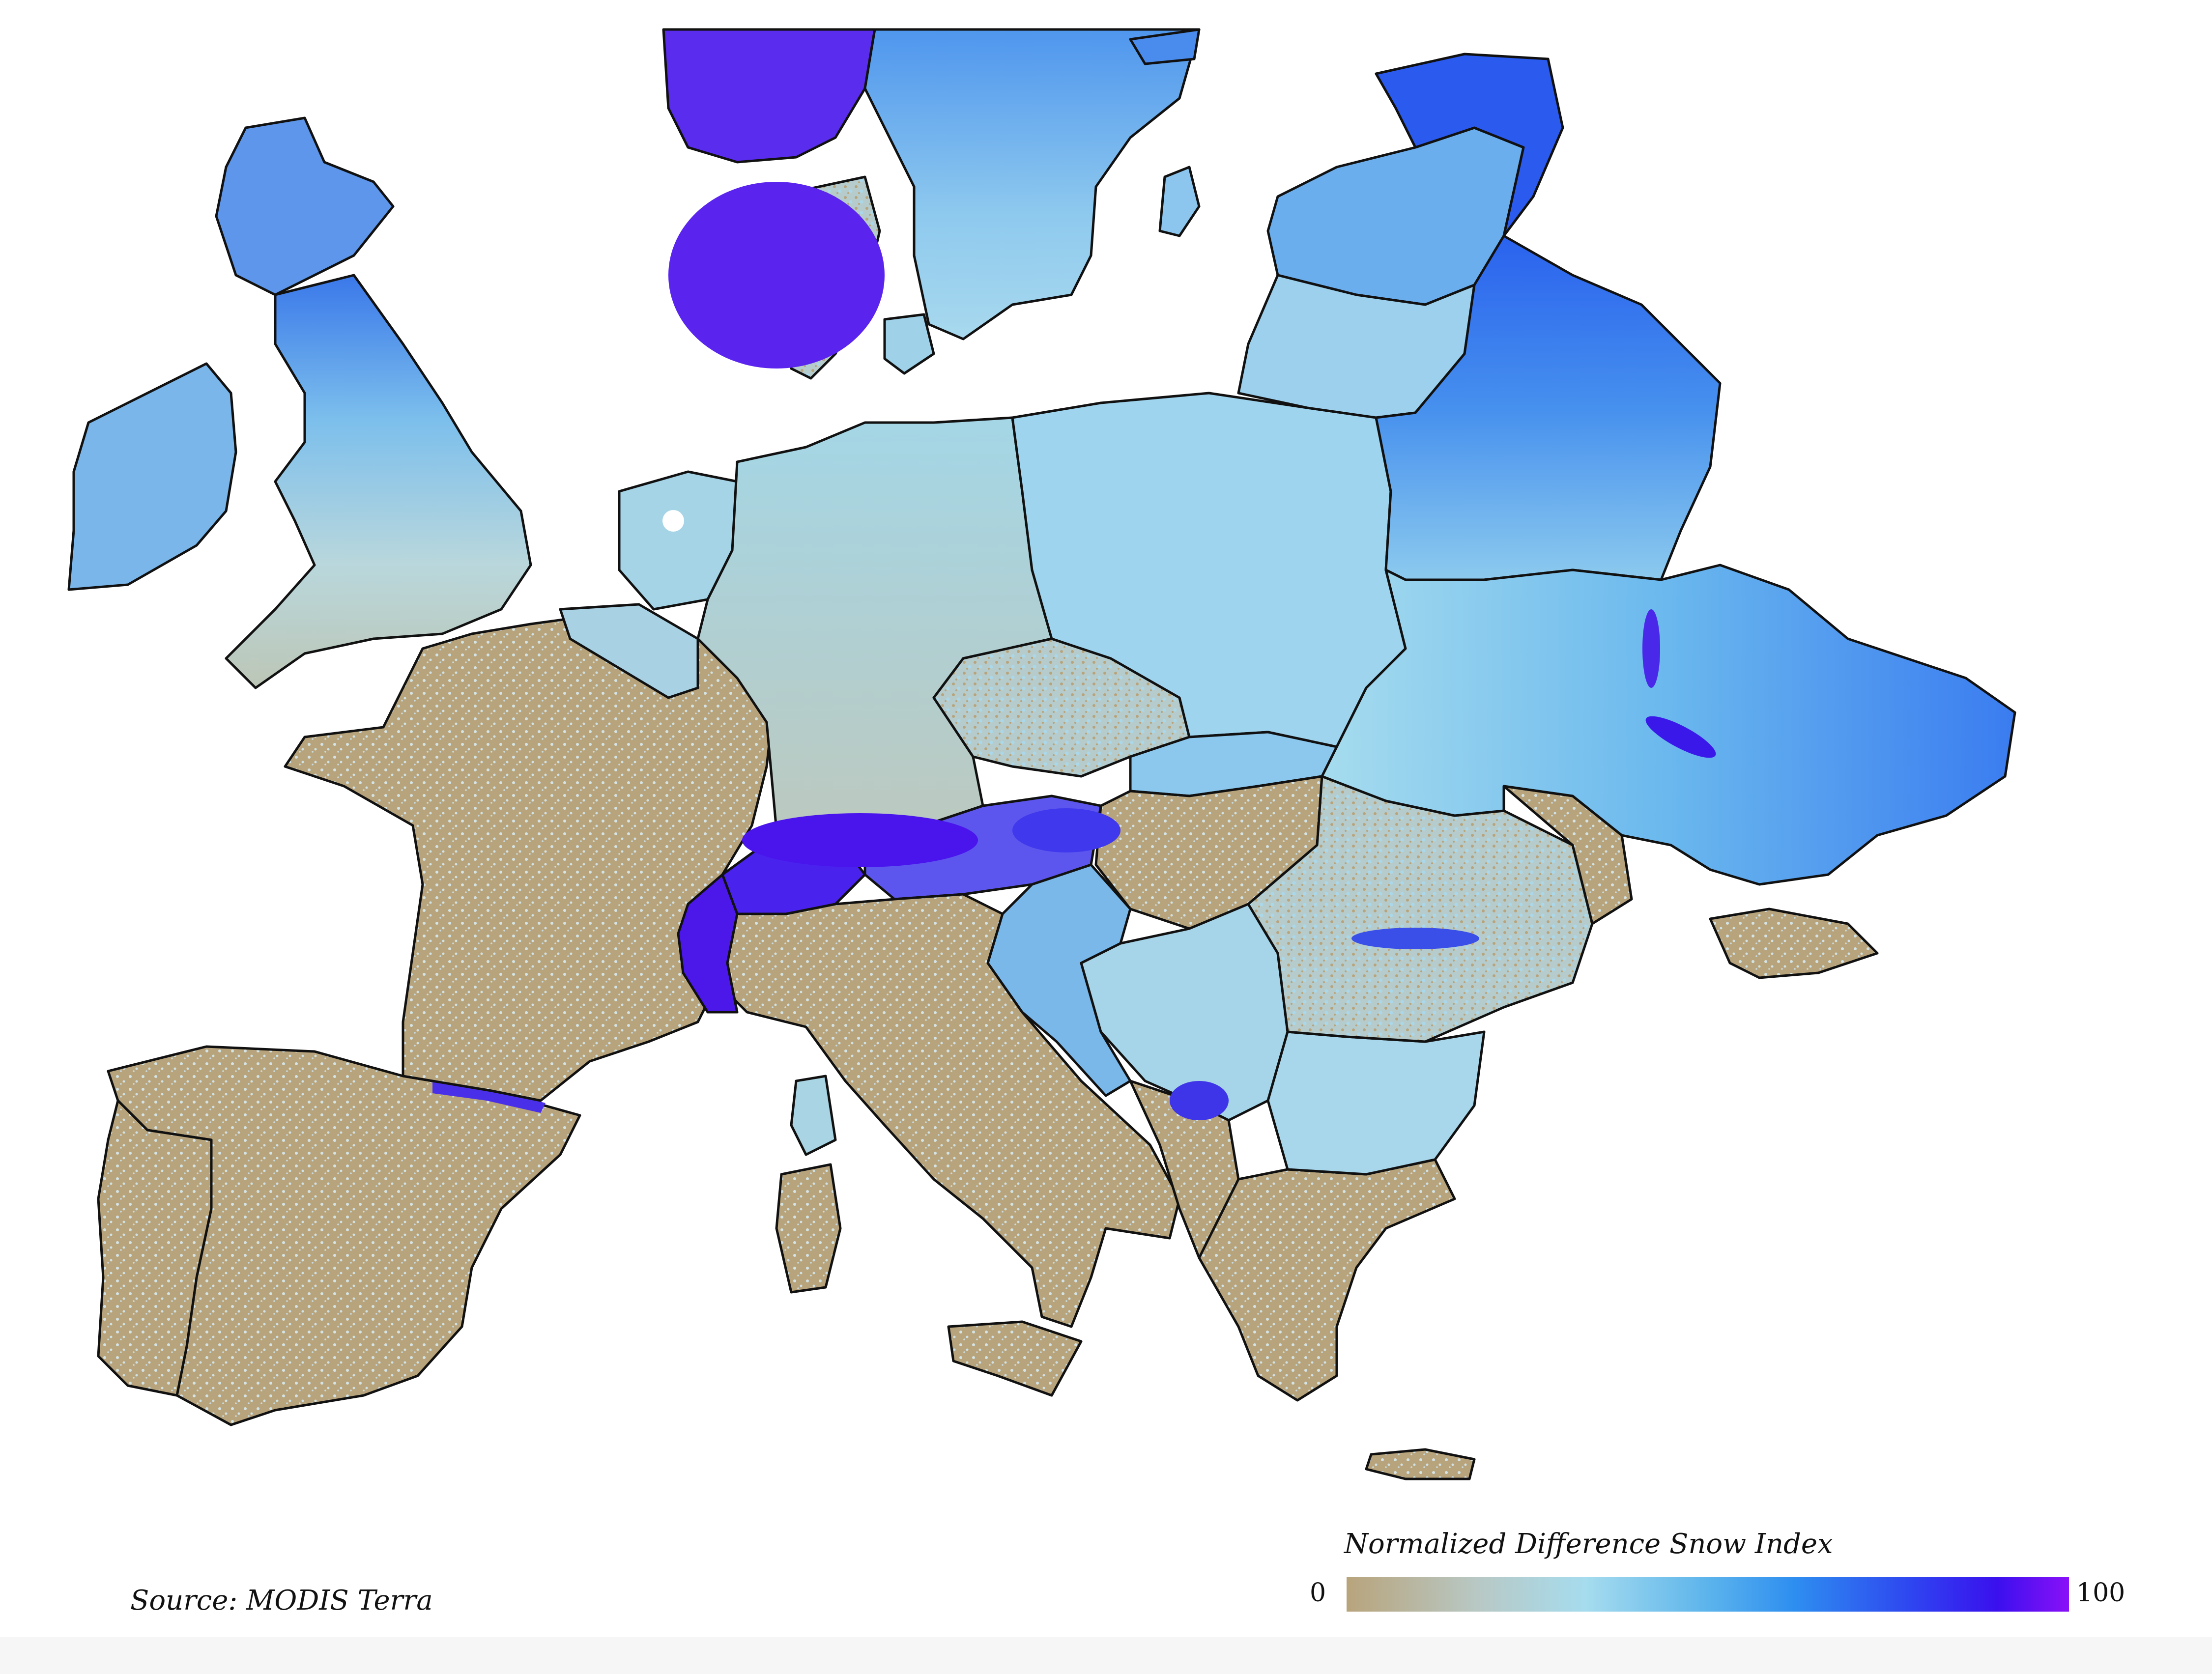 This screenshot has width=2212, height=1674. What do you see at coordinates (809, 1228) in the screenshot?
I see `island-sardinia` at bounding box center [809, 1228].